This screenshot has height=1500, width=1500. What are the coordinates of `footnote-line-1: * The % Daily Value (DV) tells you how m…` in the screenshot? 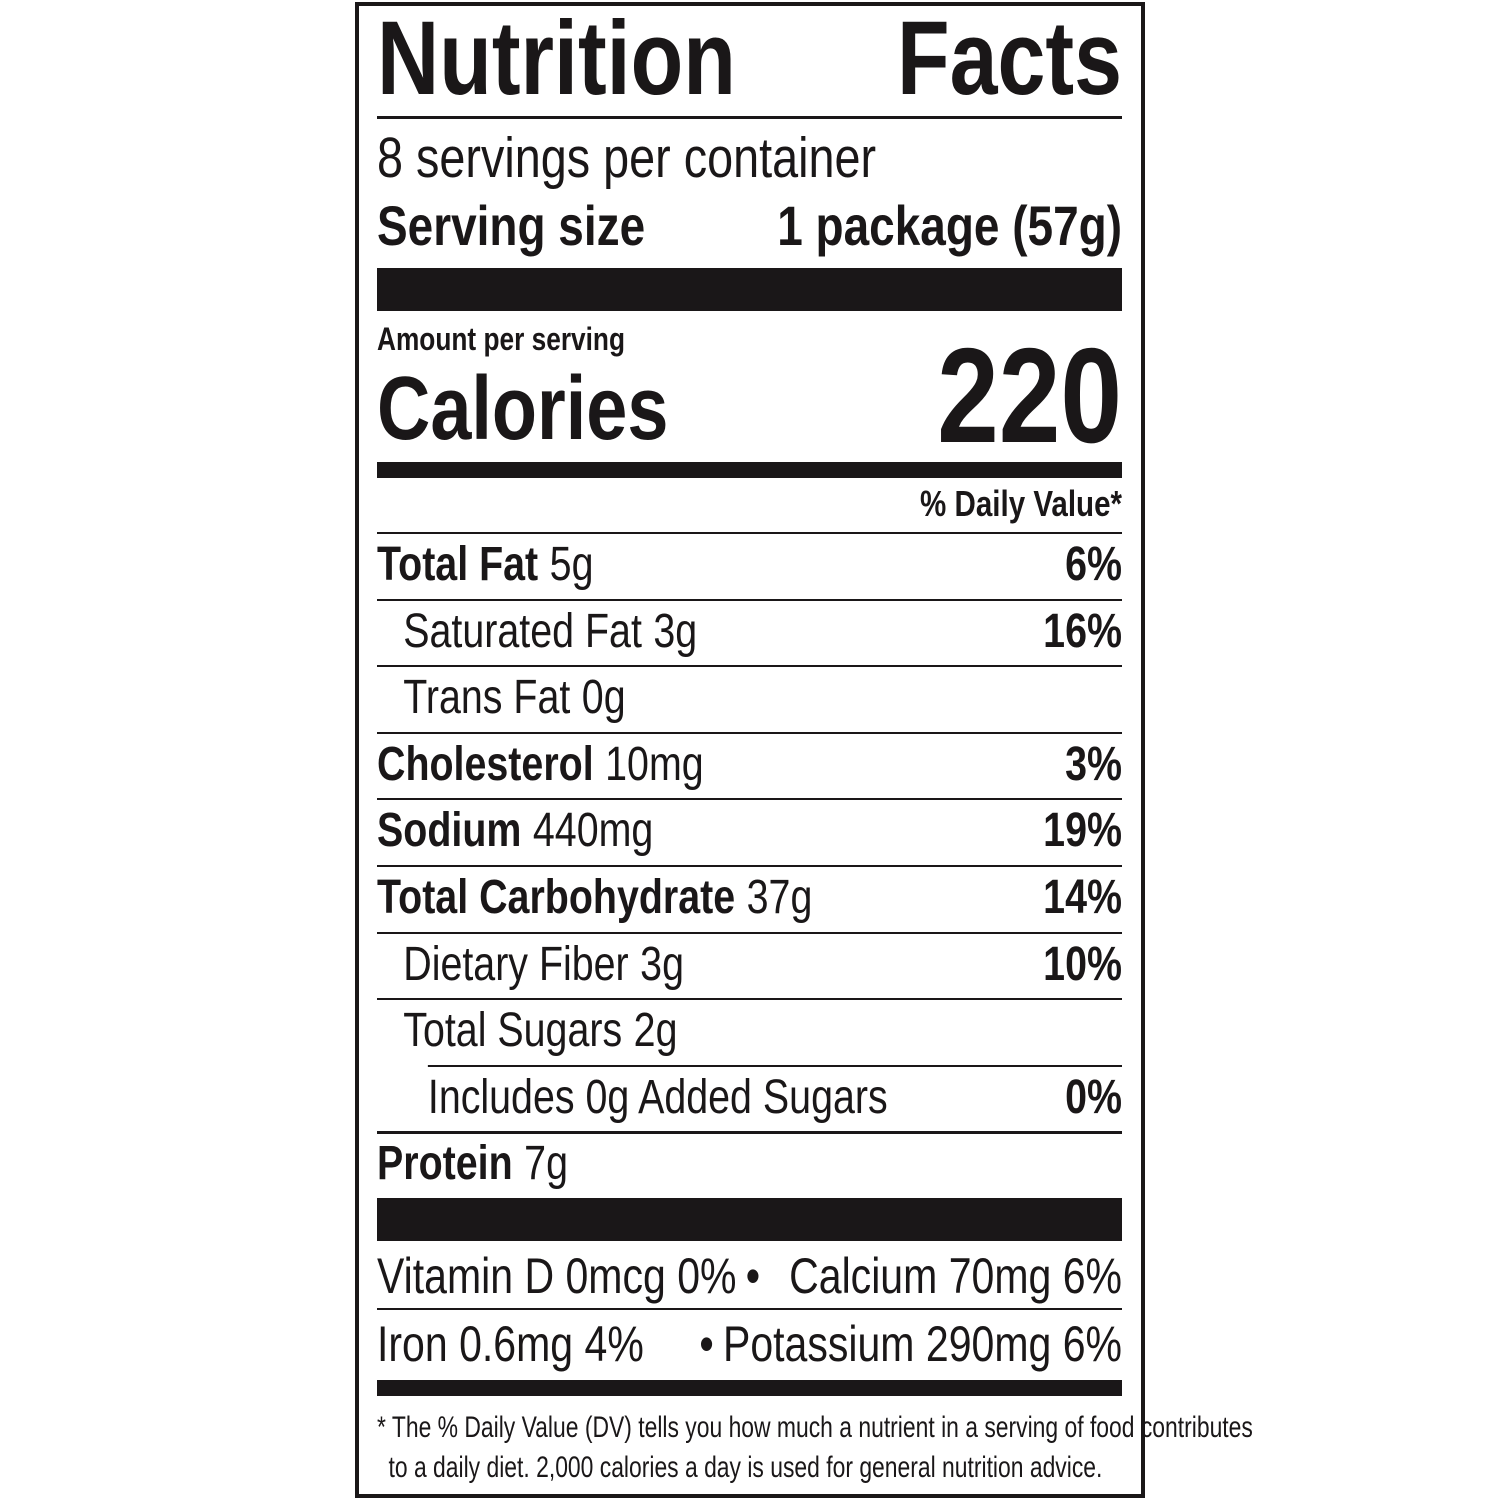 It's located at (815, 1427).